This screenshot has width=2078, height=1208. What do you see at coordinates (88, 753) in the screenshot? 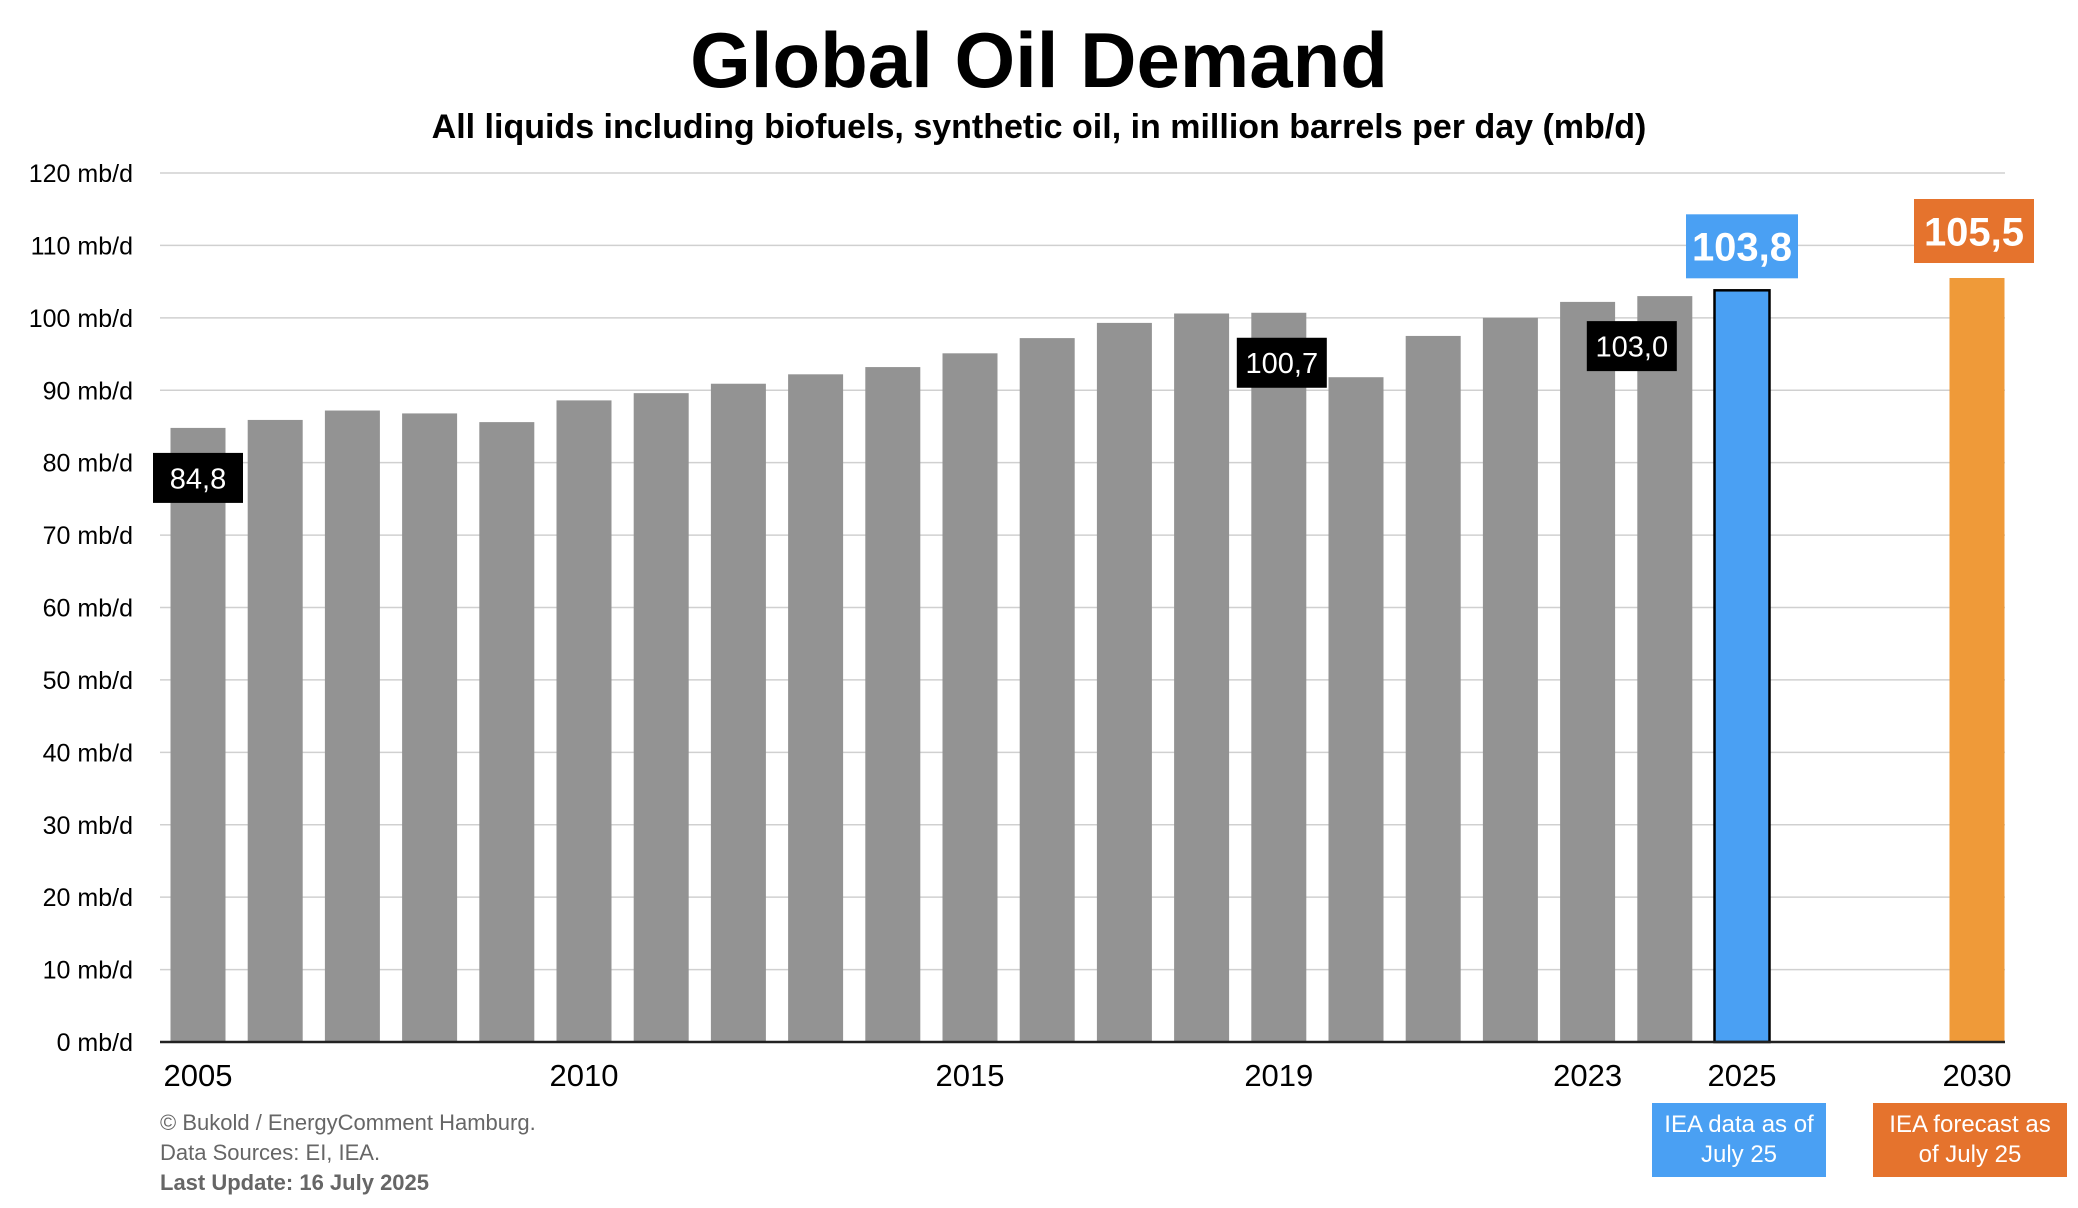
I see `y-tick-label: 40 mb/d` at bounding box center [88, 753].